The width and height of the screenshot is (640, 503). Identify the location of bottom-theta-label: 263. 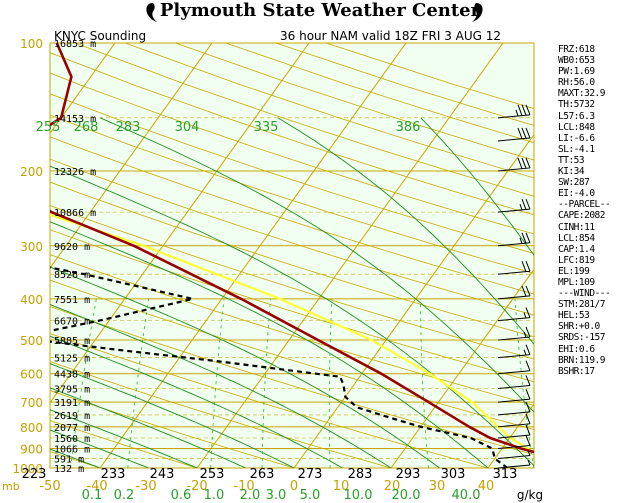
(262, 474).